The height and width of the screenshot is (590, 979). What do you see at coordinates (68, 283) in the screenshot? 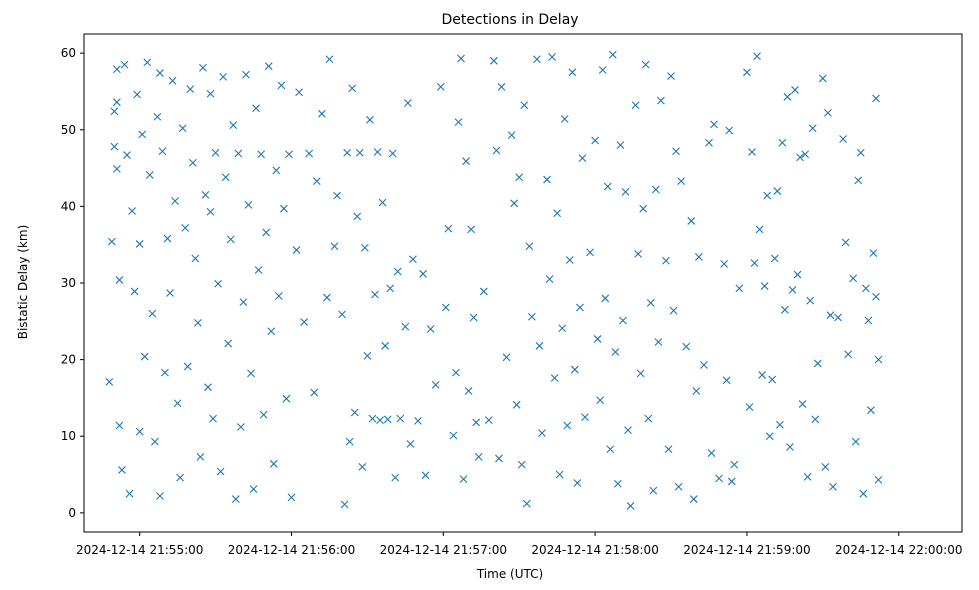
I see `y-tick-label: 30` at bounding box center [68, 283].